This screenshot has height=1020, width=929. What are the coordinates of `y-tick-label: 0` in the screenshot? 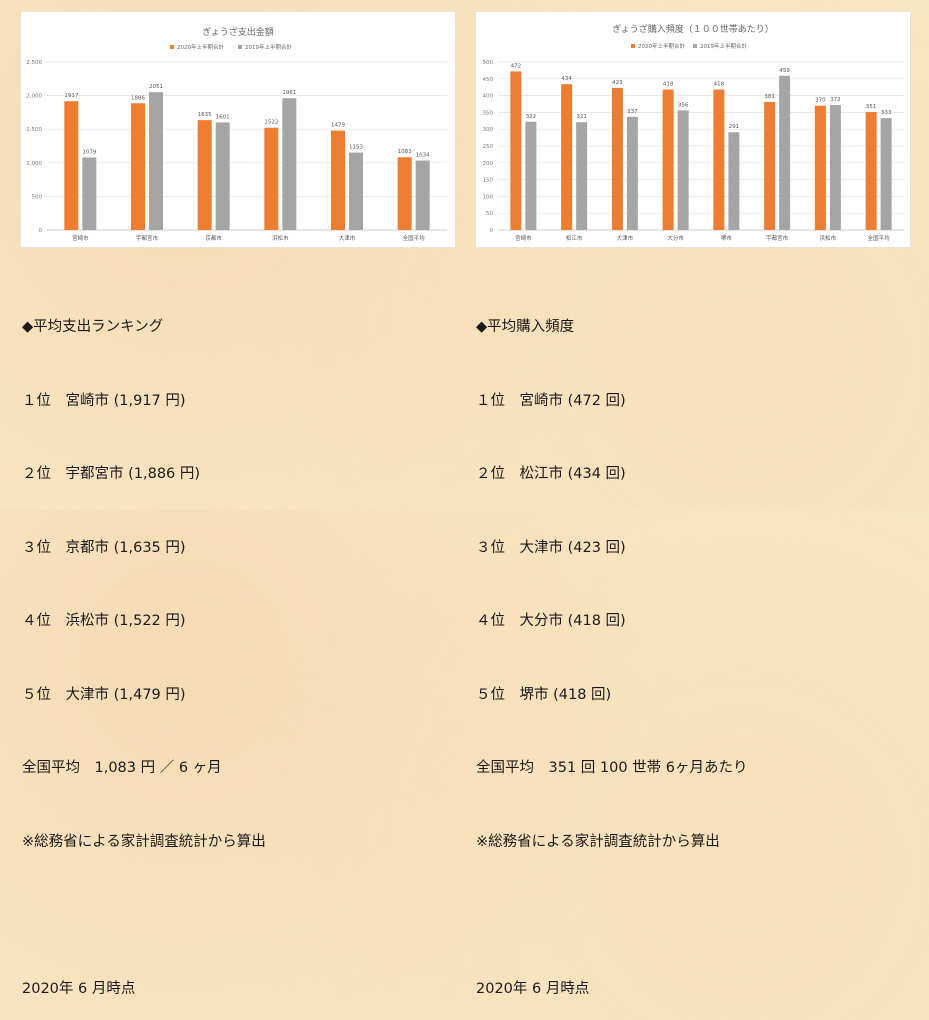 It's located at (41, 231).